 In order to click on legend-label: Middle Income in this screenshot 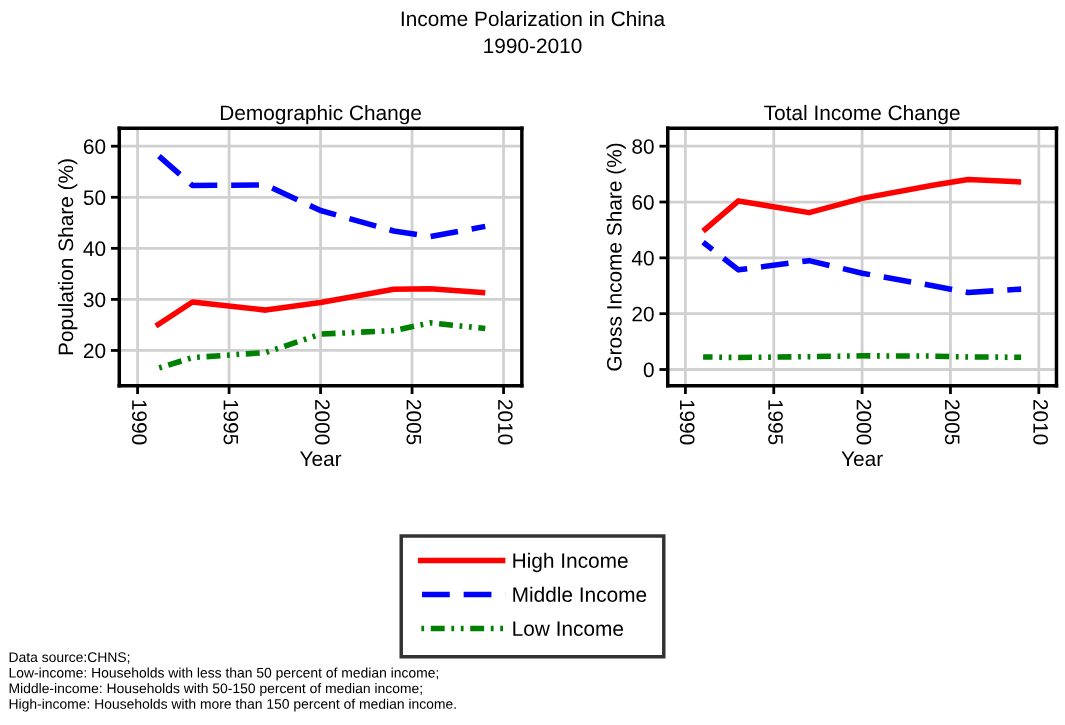, I will do `click(580, 594)`.